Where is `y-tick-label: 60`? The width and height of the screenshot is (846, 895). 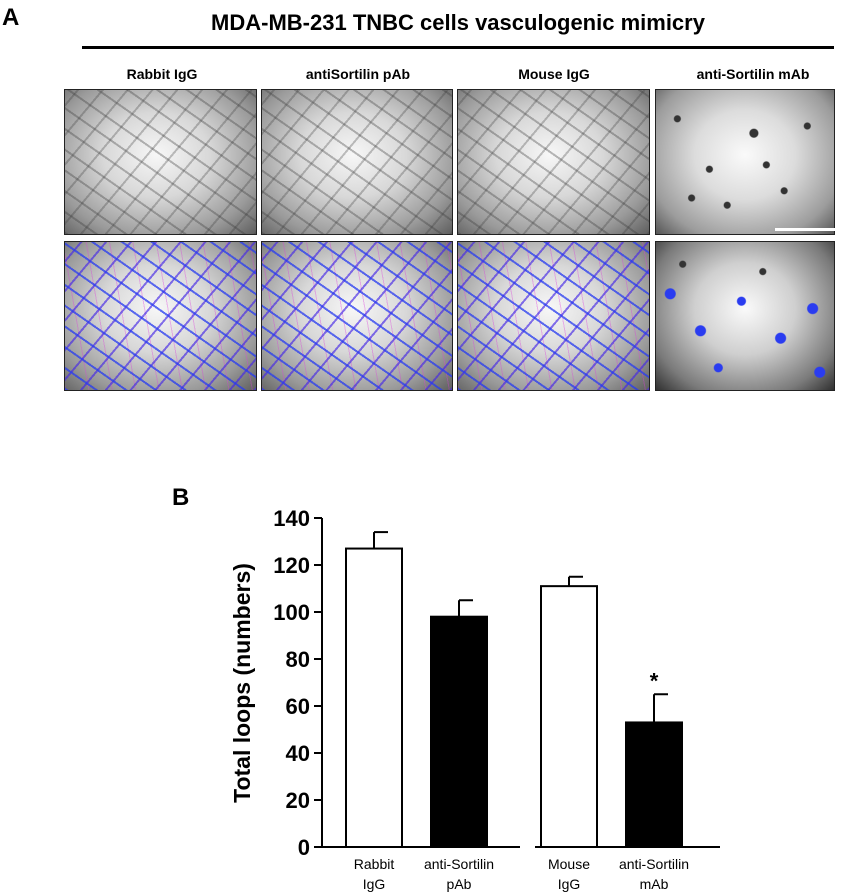 y-tick-label: 60 is located at coordinates (298, 706).